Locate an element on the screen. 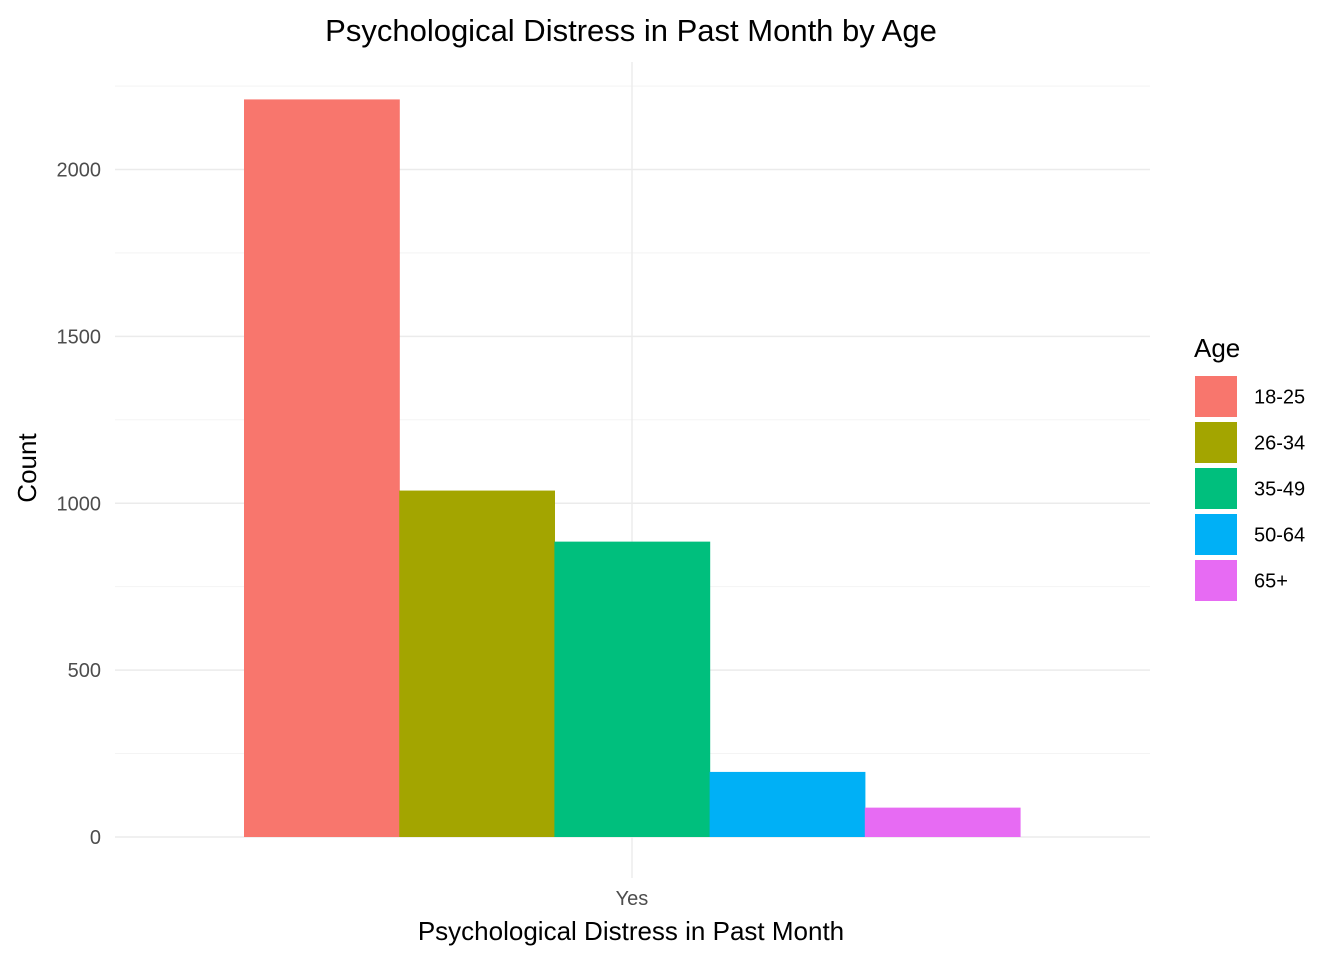  y-axis-title: Count is located at coordinates (27, 468).